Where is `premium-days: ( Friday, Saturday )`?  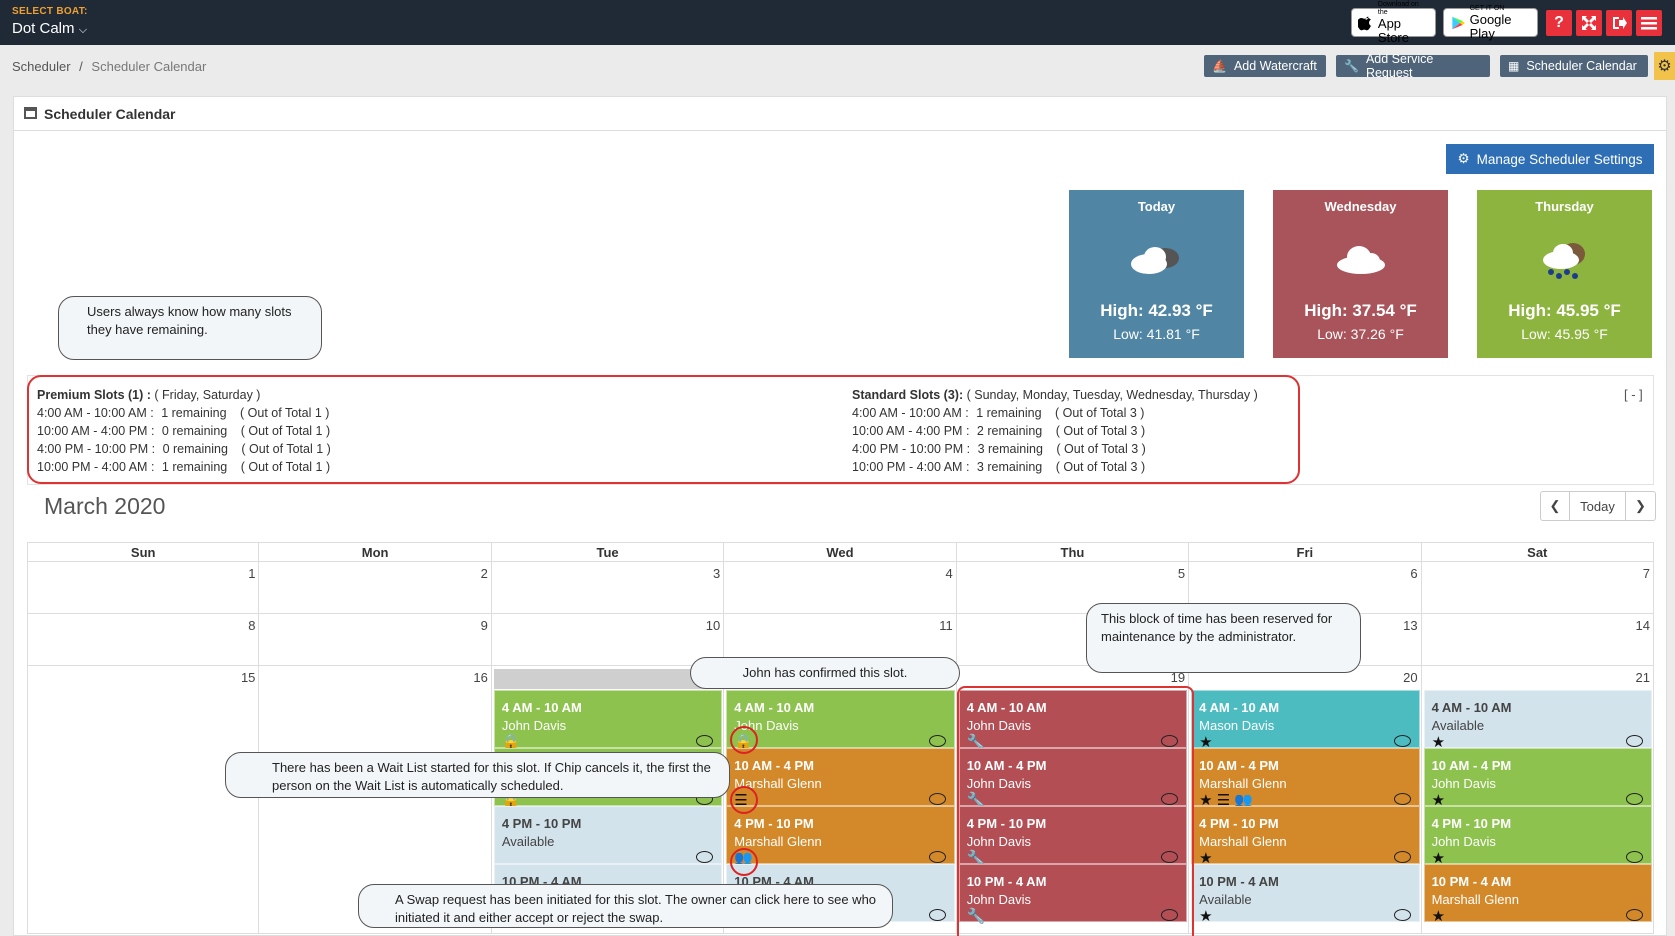 premium-days: ( Friday, Saturday ) is located at coordinates (207, 395).